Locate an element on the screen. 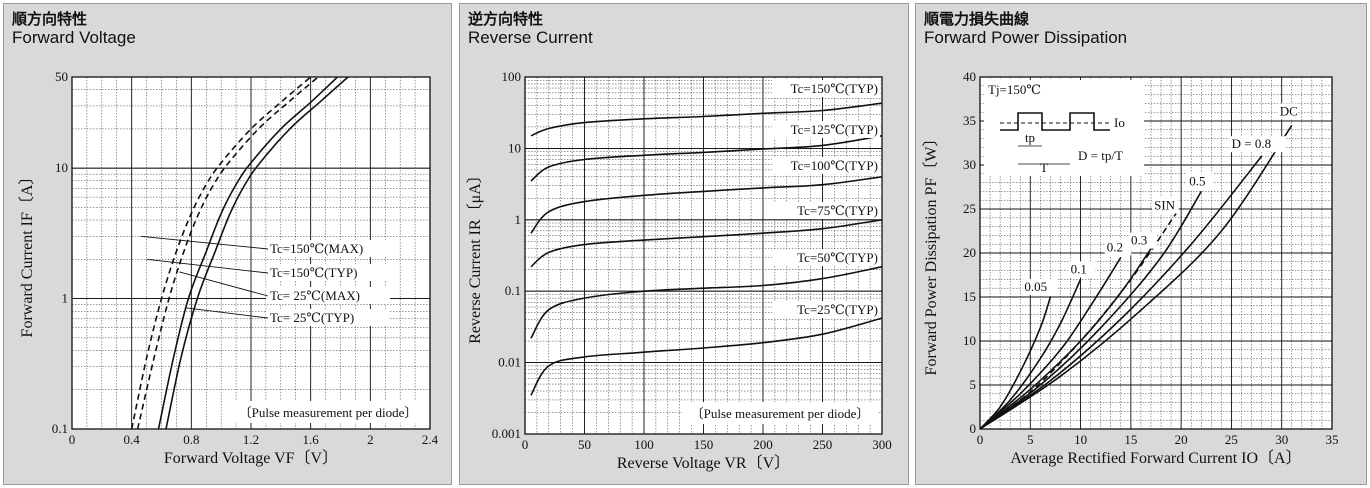  y-tick-label: 5 is located at coordinates (973, 384).